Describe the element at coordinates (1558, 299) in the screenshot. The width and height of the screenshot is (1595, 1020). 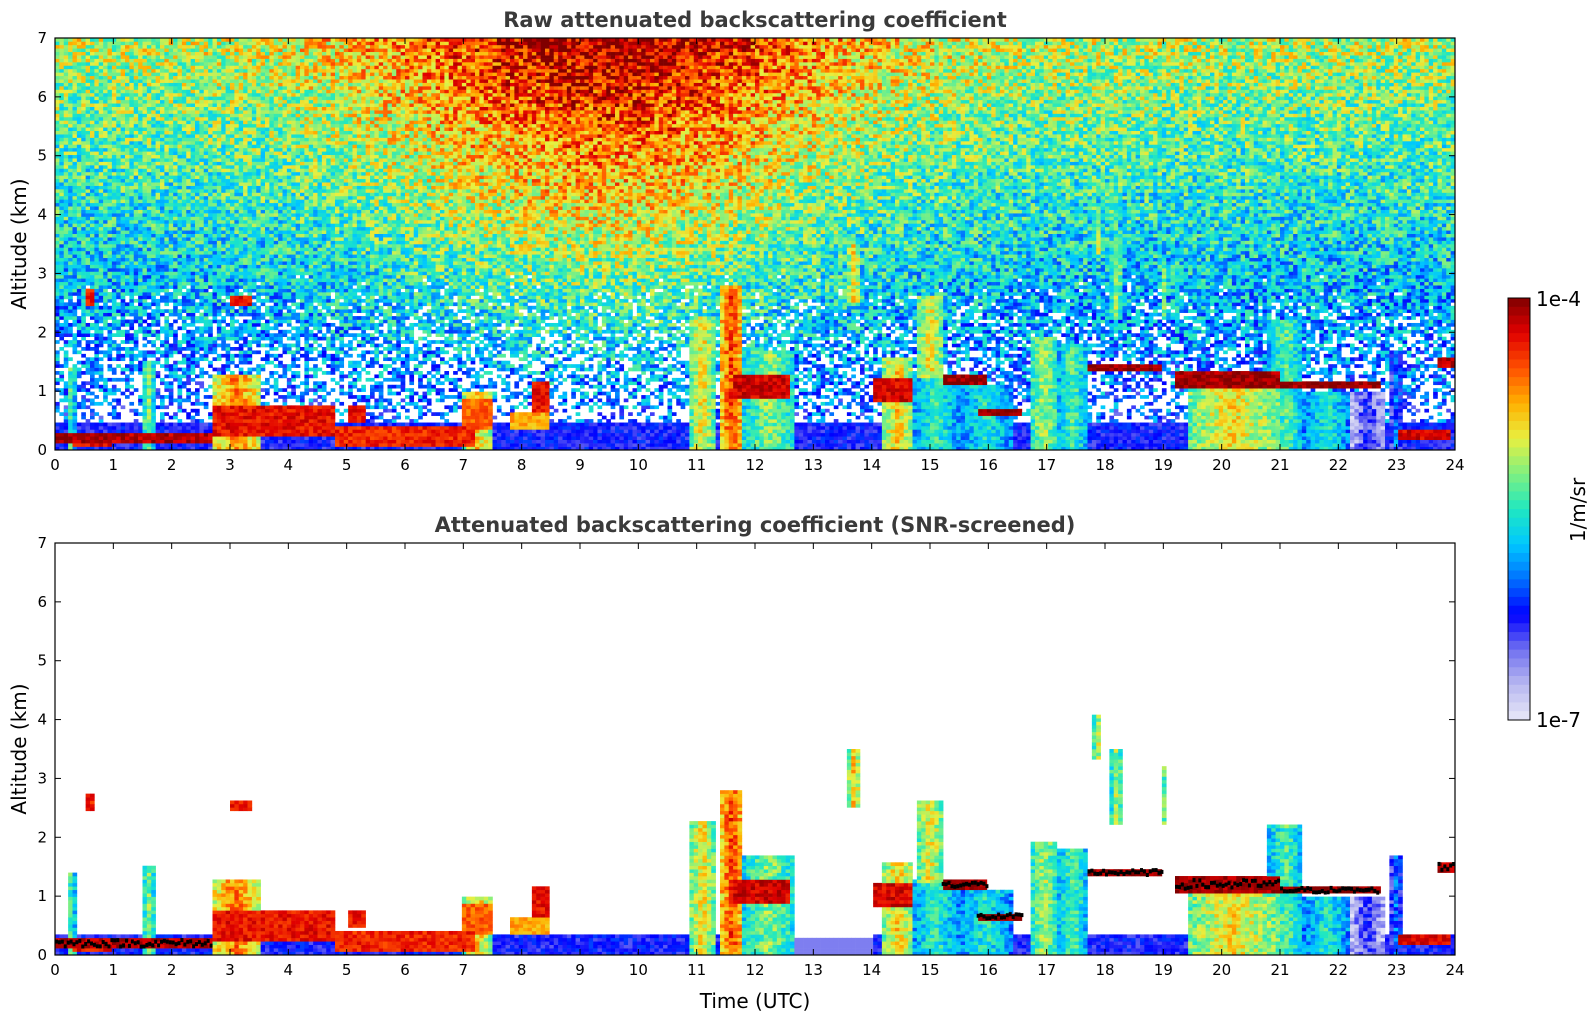
I see `colorbar-max-label: 1e-4` at that location.